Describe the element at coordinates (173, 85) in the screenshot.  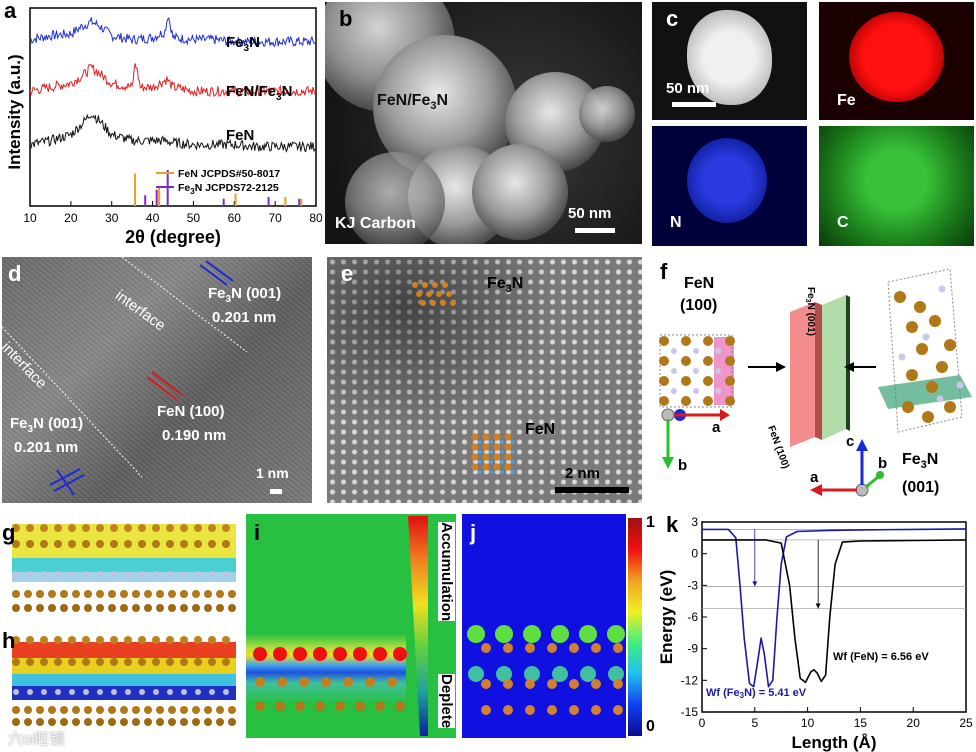
I see `xrd-series` at that location.